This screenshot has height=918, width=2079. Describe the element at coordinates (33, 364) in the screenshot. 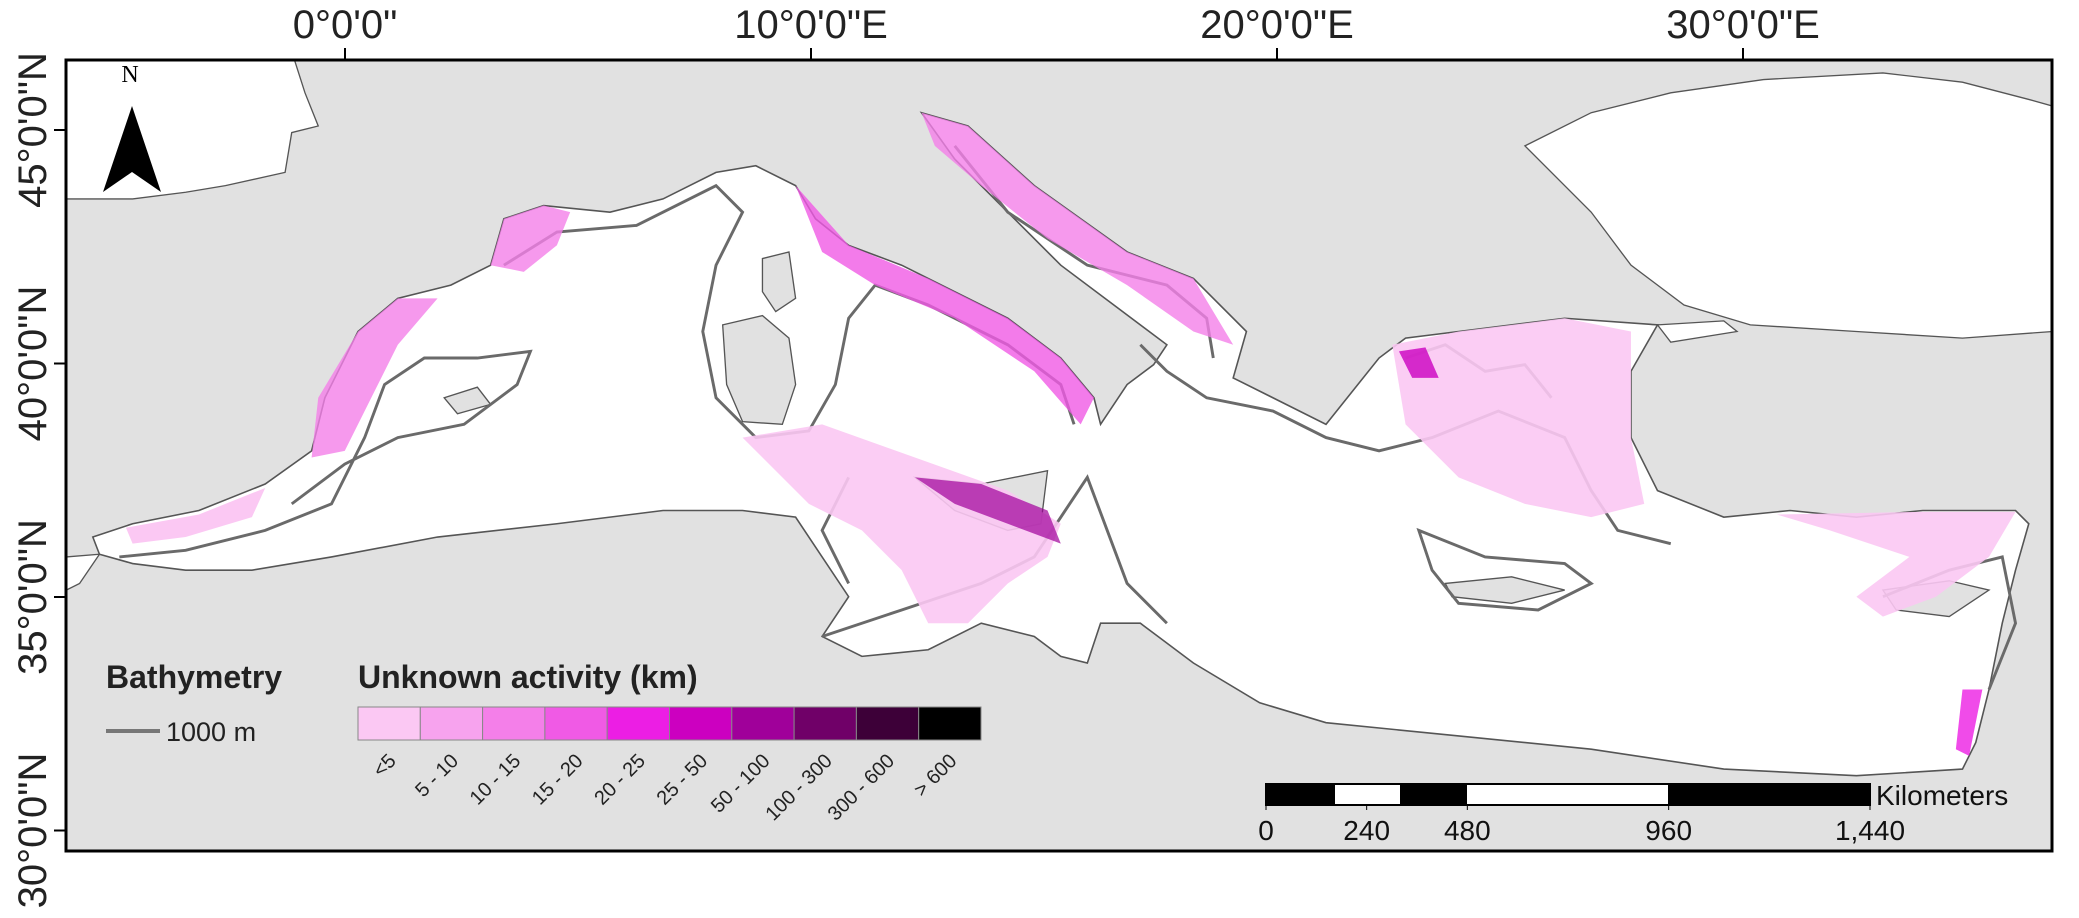

I see `lat-label: 40°0'0"N` at that location.